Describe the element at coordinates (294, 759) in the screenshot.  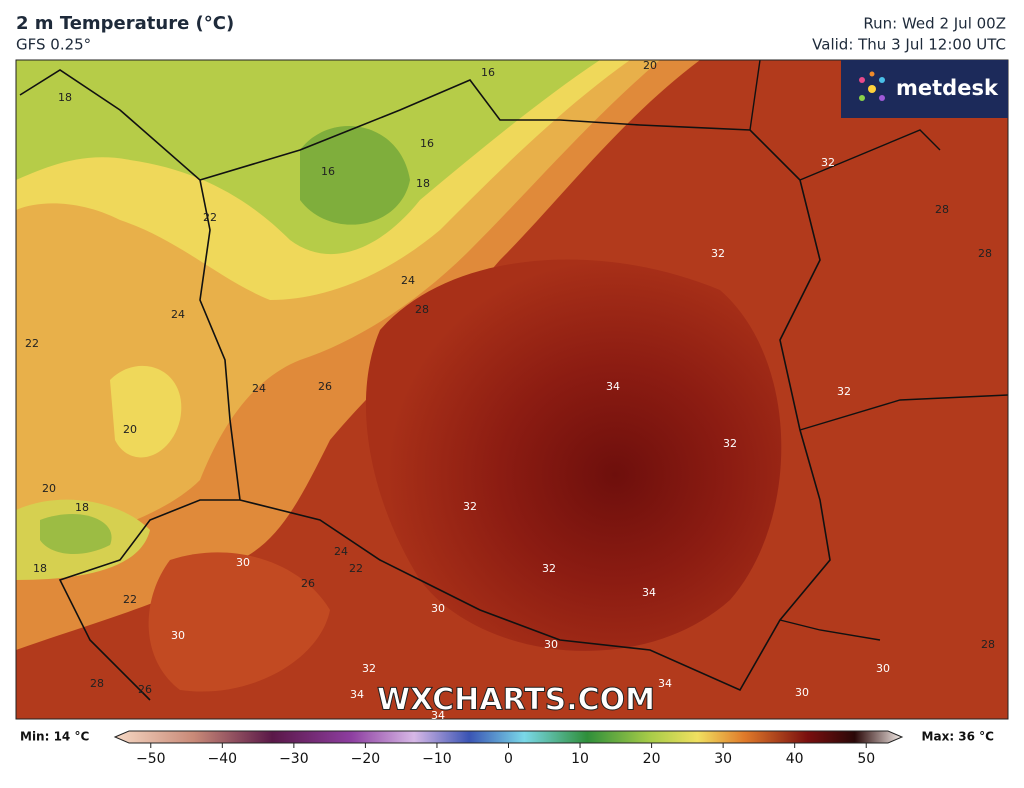
I see `colorbar-tick-label: −30` at that location.